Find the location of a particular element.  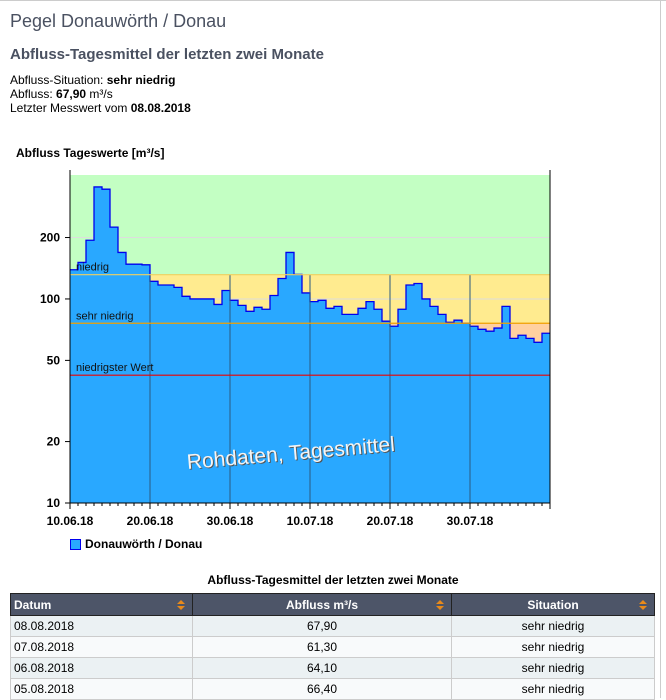

column-header-abfluss: Abfluss m³/s is located at coordinates (322, 604).